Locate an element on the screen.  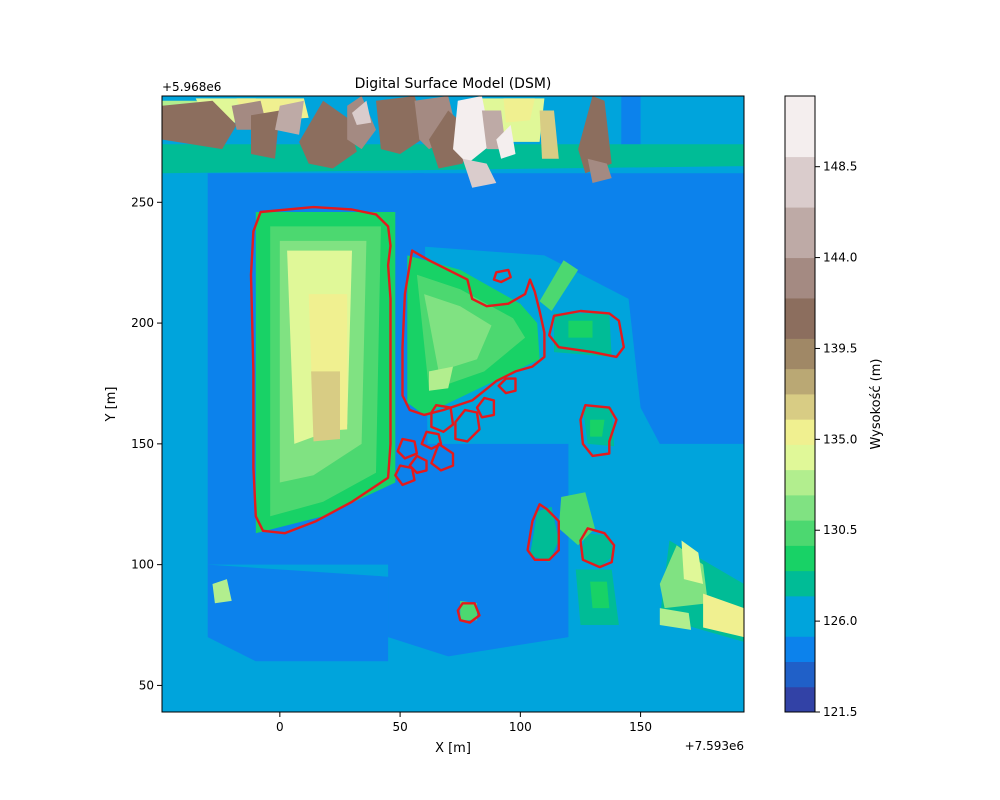
x-tick-label-0: 0 is located at coordinates (280, 727).